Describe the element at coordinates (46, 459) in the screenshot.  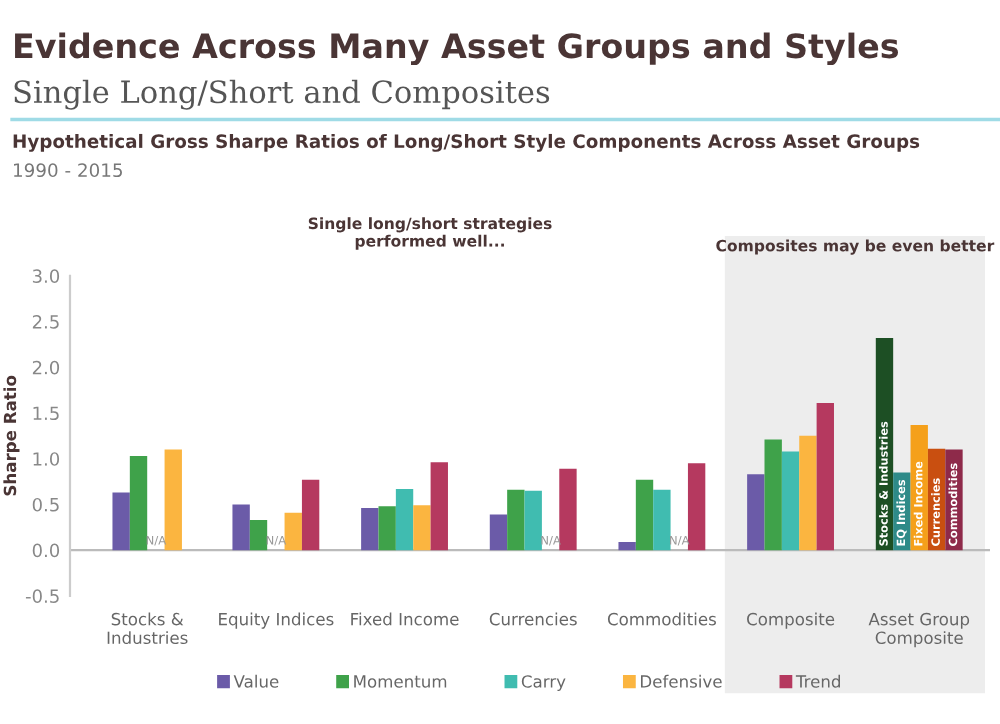
I see `y-tick-label: 1.0` at that location.